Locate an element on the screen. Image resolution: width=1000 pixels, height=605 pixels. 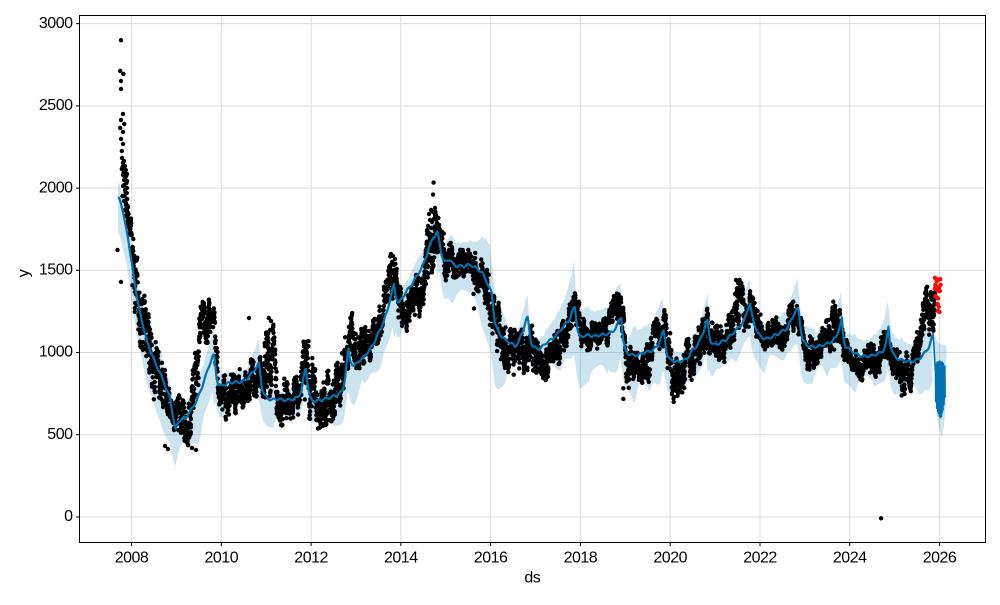
svg-text: 2024 is located at coordinates (850, 558).